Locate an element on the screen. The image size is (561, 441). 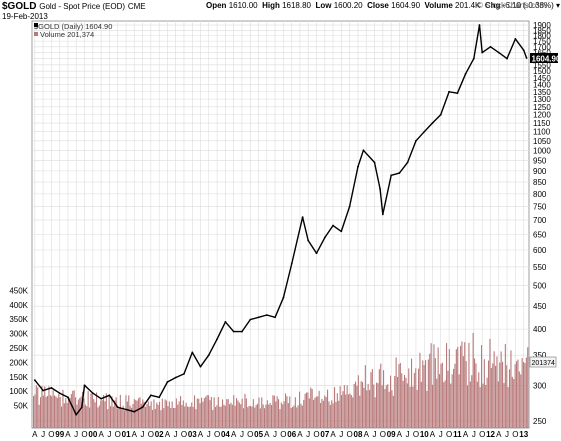
price-tick-label: 650 is located at coordinates (540, 234).